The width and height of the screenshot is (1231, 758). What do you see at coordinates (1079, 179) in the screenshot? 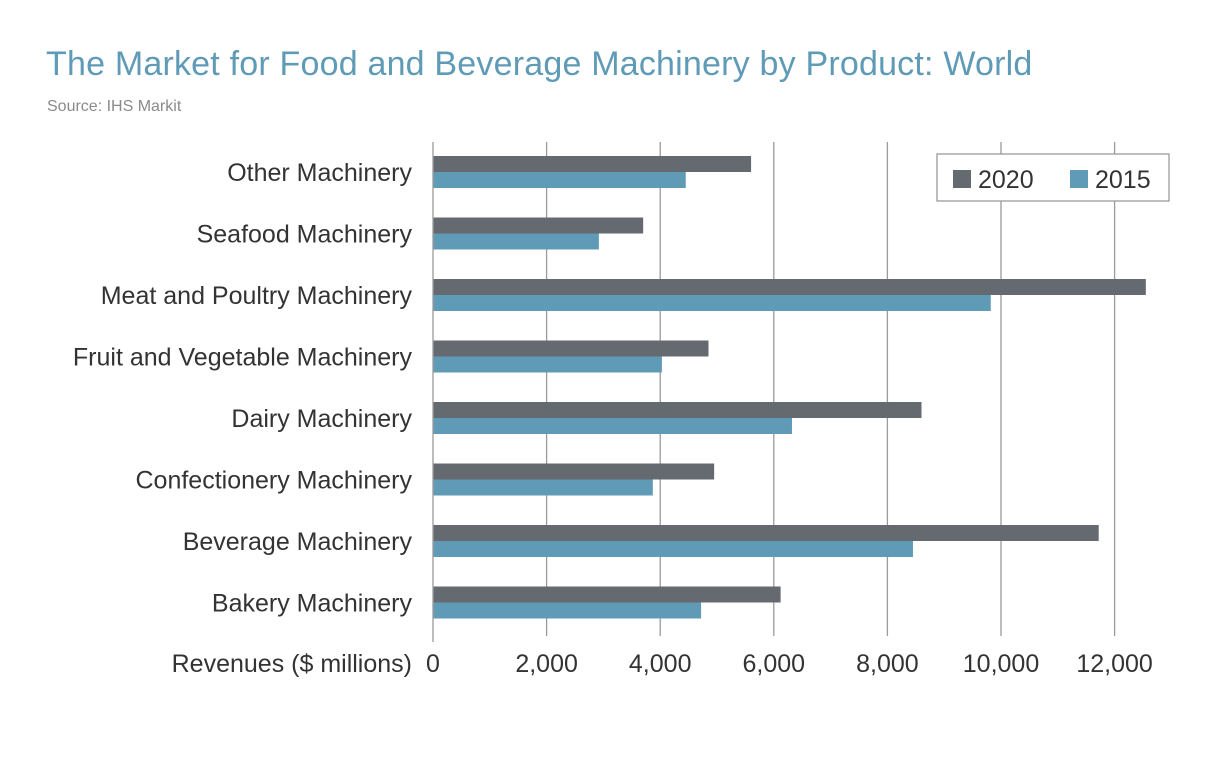
I see `legend-swatch-2015` at bounding box center [1079, 179].